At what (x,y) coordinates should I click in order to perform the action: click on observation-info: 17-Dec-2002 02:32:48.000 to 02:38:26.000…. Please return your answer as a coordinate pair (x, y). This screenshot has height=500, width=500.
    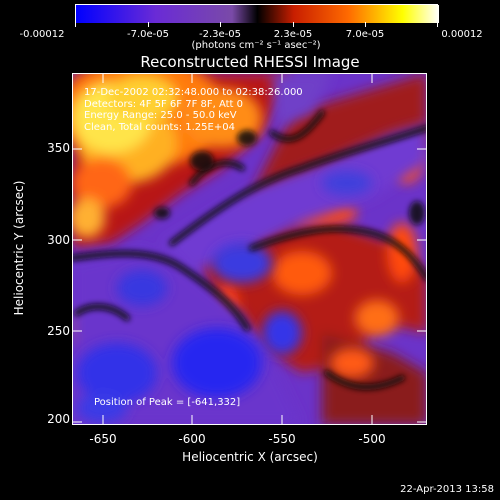
    Looking at the image, I should click on (193, 110).